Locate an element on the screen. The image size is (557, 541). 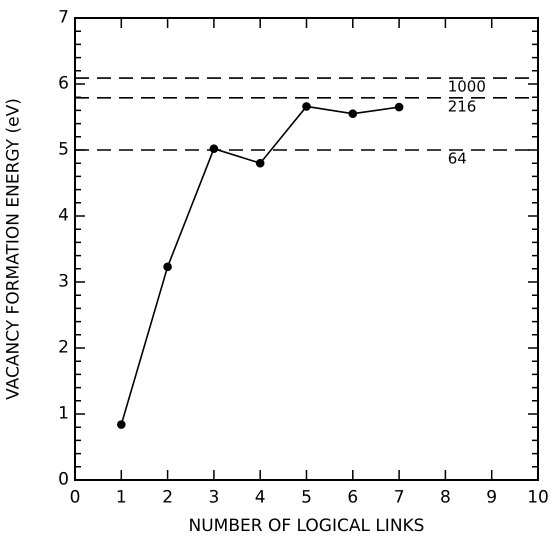
x-tick-label: 5 is located at coordinates (306, 498).